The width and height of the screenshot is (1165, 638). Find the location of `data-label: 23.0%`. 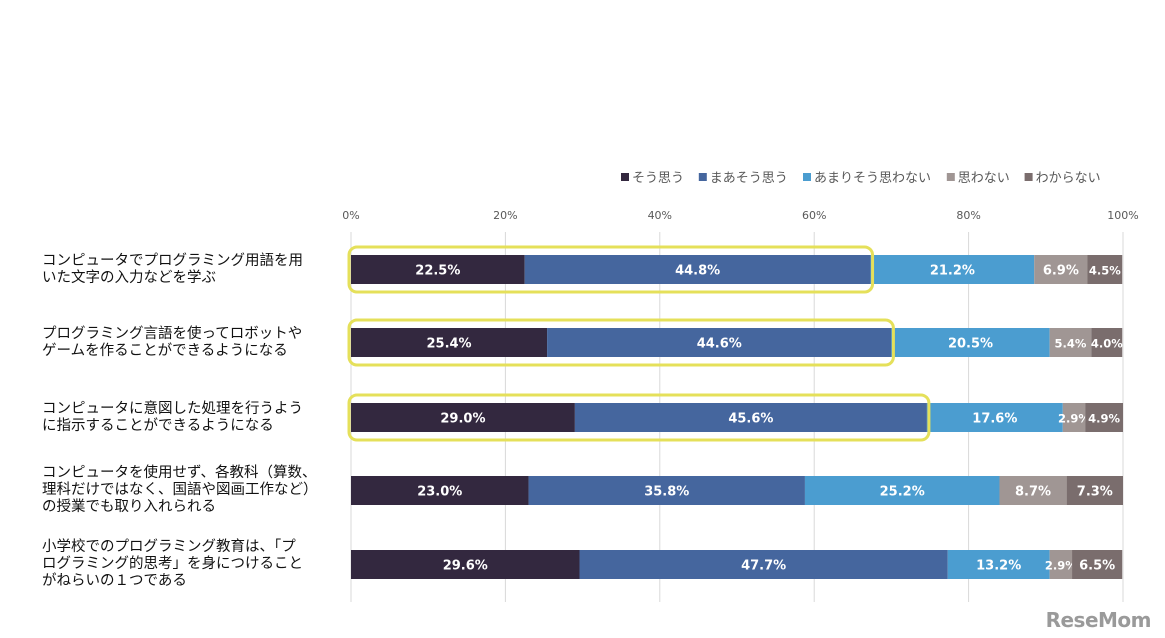

data-label: 23.0% is located at coordinates (439, 492).